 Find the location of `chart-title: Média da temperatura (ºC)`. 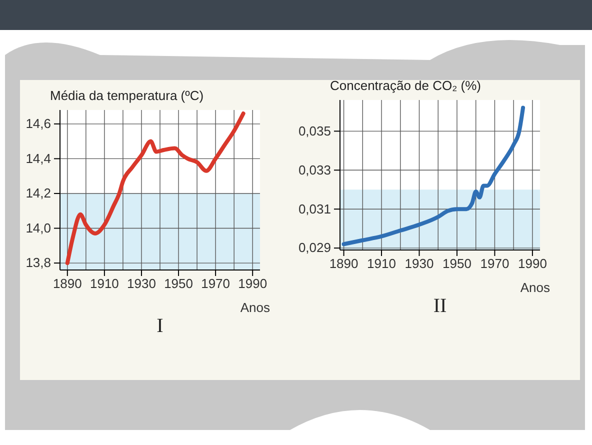

chart-title: Média da temperatura (ºC) is located at coordinates (127, 95).